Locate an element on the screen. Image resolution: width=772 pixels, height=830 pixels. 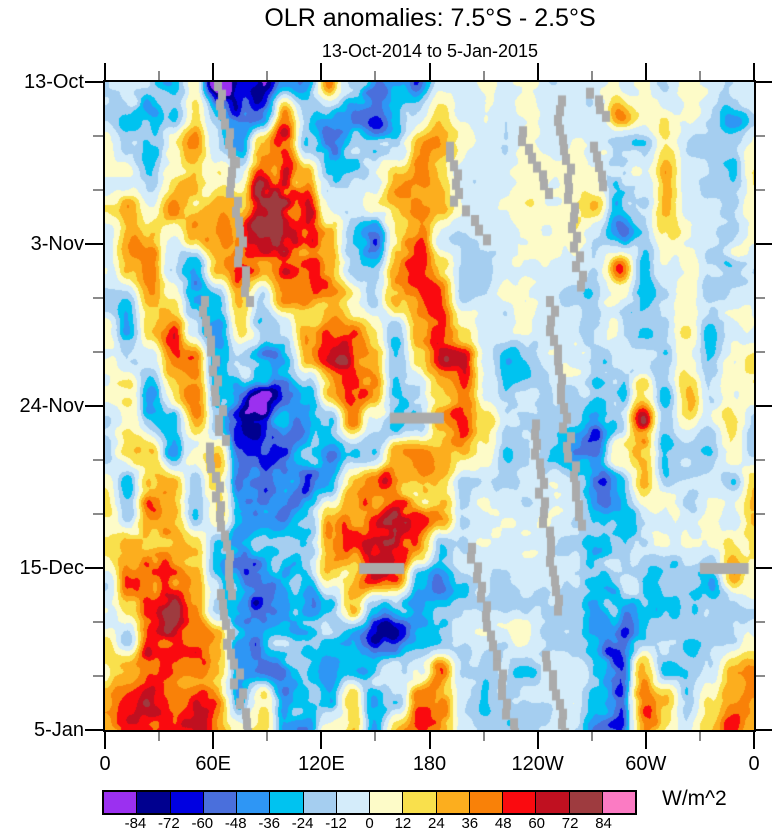
y-axis-label: 5-Jan is located at coordinates (58, 730).